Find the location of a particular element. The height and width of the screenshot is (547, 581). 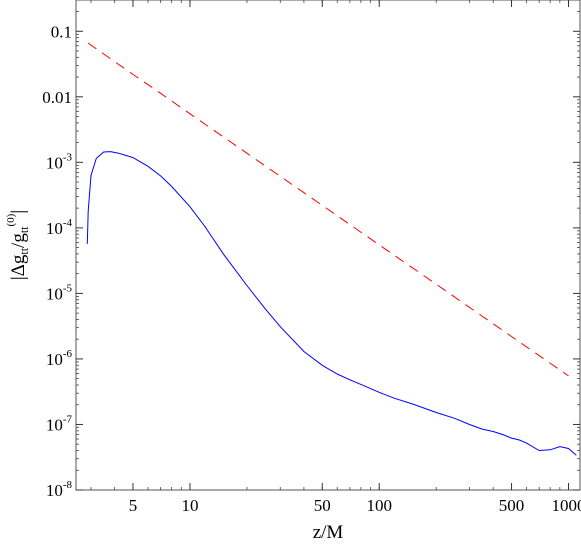

y-tick-label: 10⁻⁸ is located at coordinates (59, 489).